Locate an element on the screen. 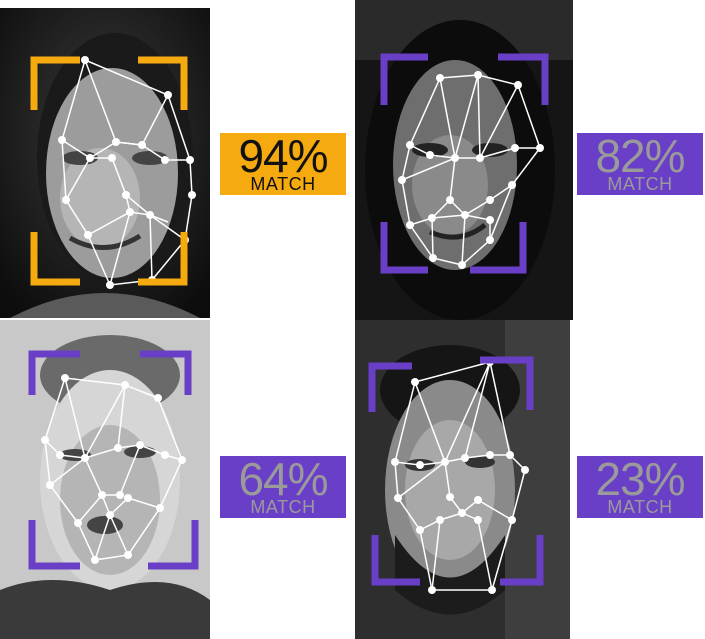 The width and height of the screenshot is (705, 639). match-percent: 64% is located at coordinates (283, 479).